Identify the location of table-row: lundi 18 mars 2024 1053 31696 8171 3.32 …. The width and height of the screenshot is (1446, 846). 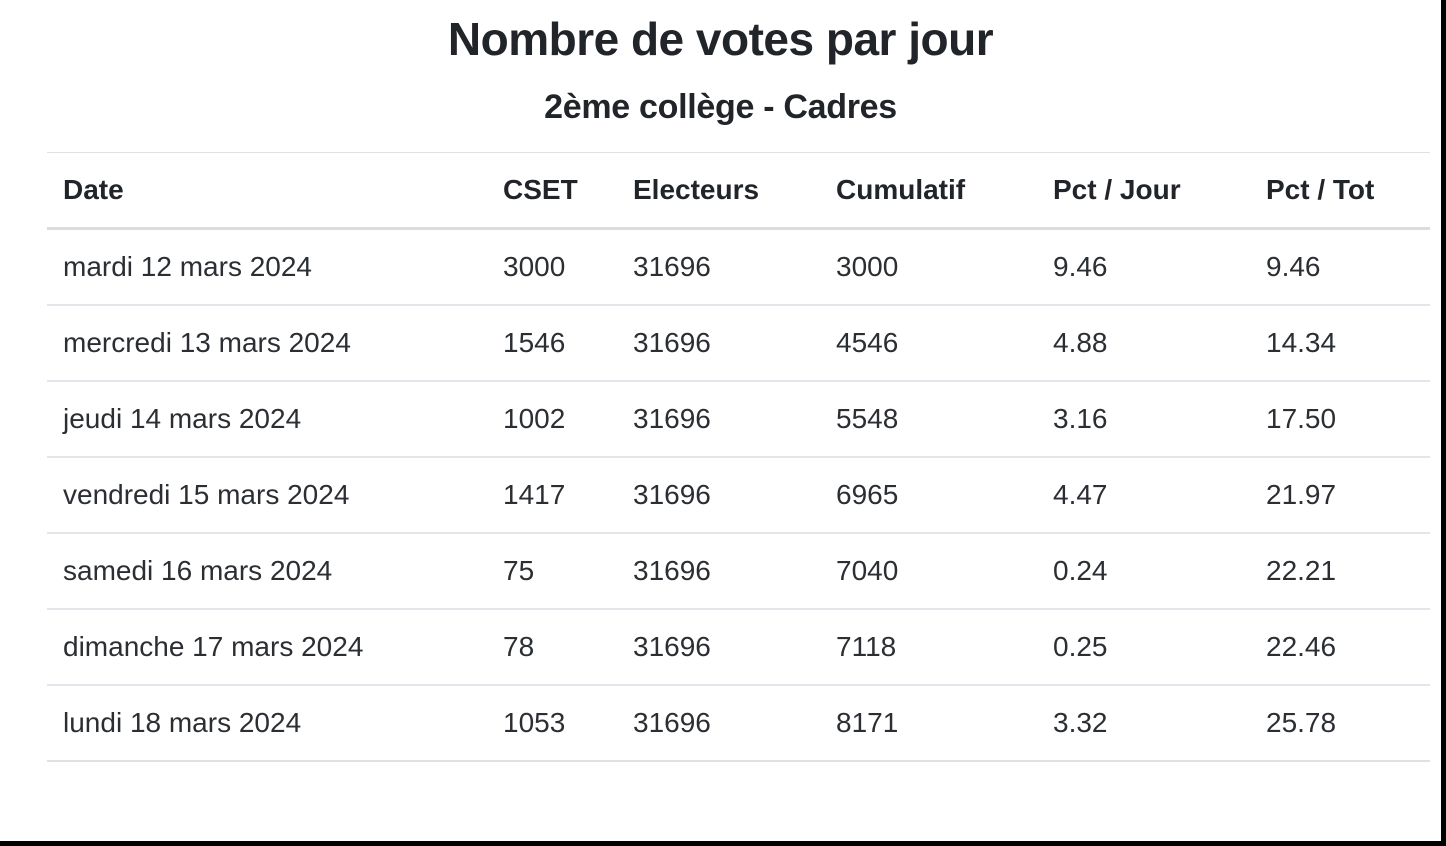
(738, 723).